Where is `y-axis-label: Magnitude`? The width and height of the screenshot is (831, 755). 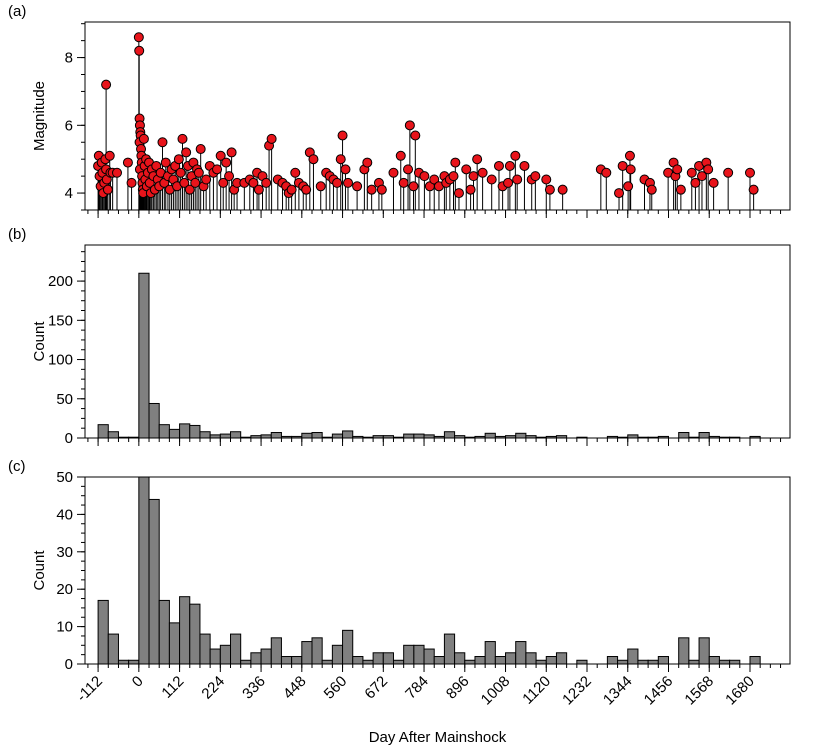 y-axis-label: Magnitude is located at coordinates (39, 116).